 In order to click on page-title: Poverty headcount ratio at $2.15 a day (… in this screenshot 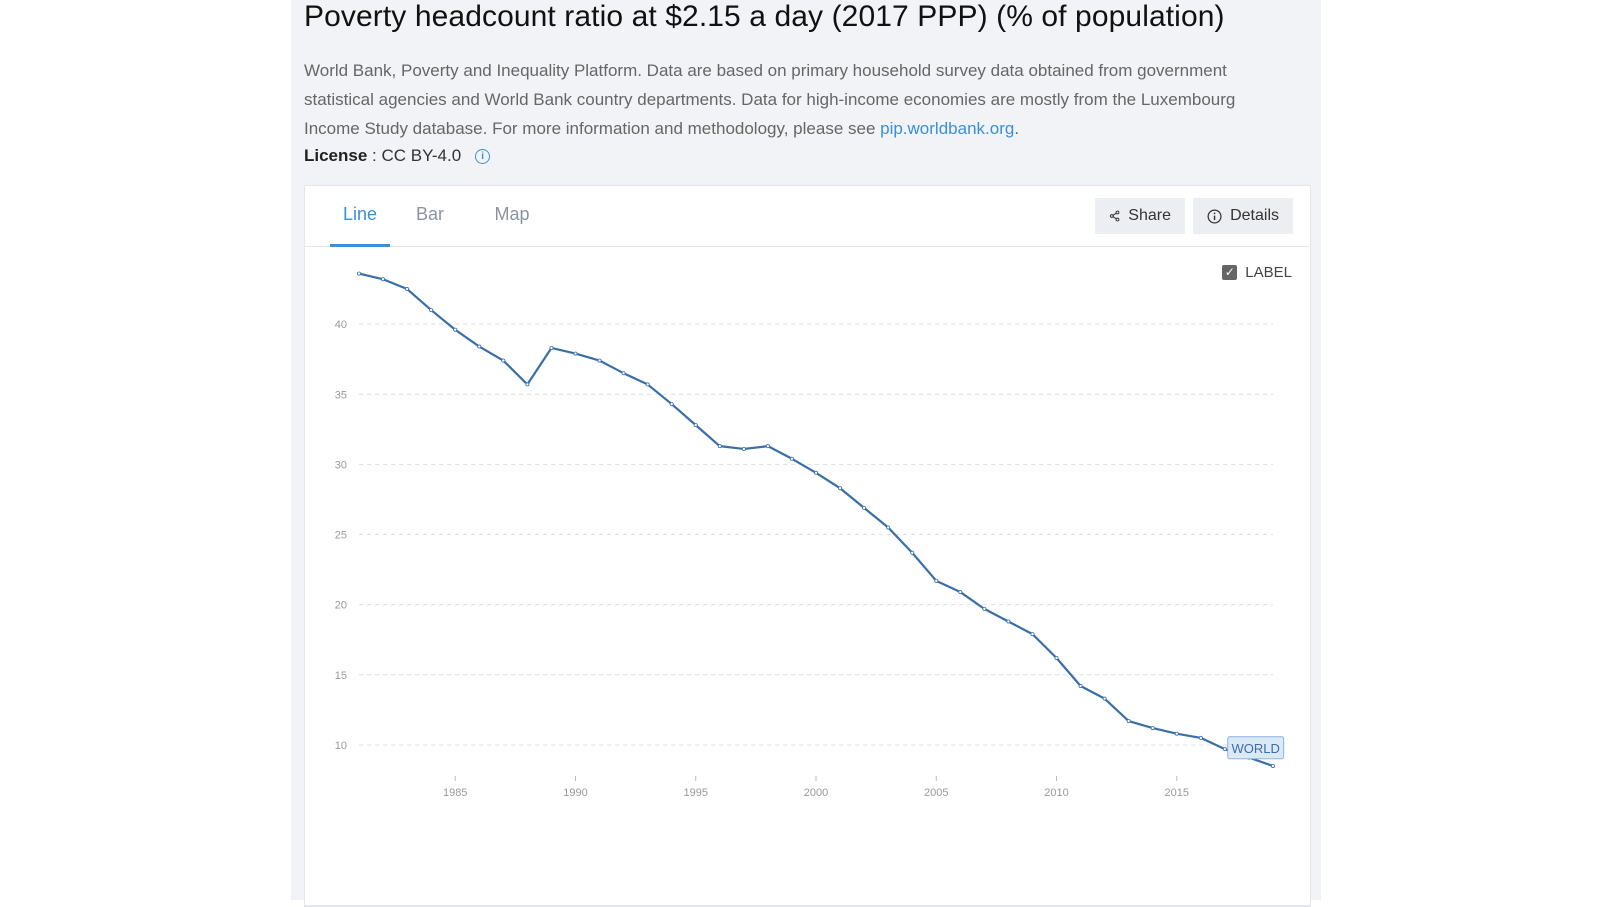, I will do `click(764, 16)`.